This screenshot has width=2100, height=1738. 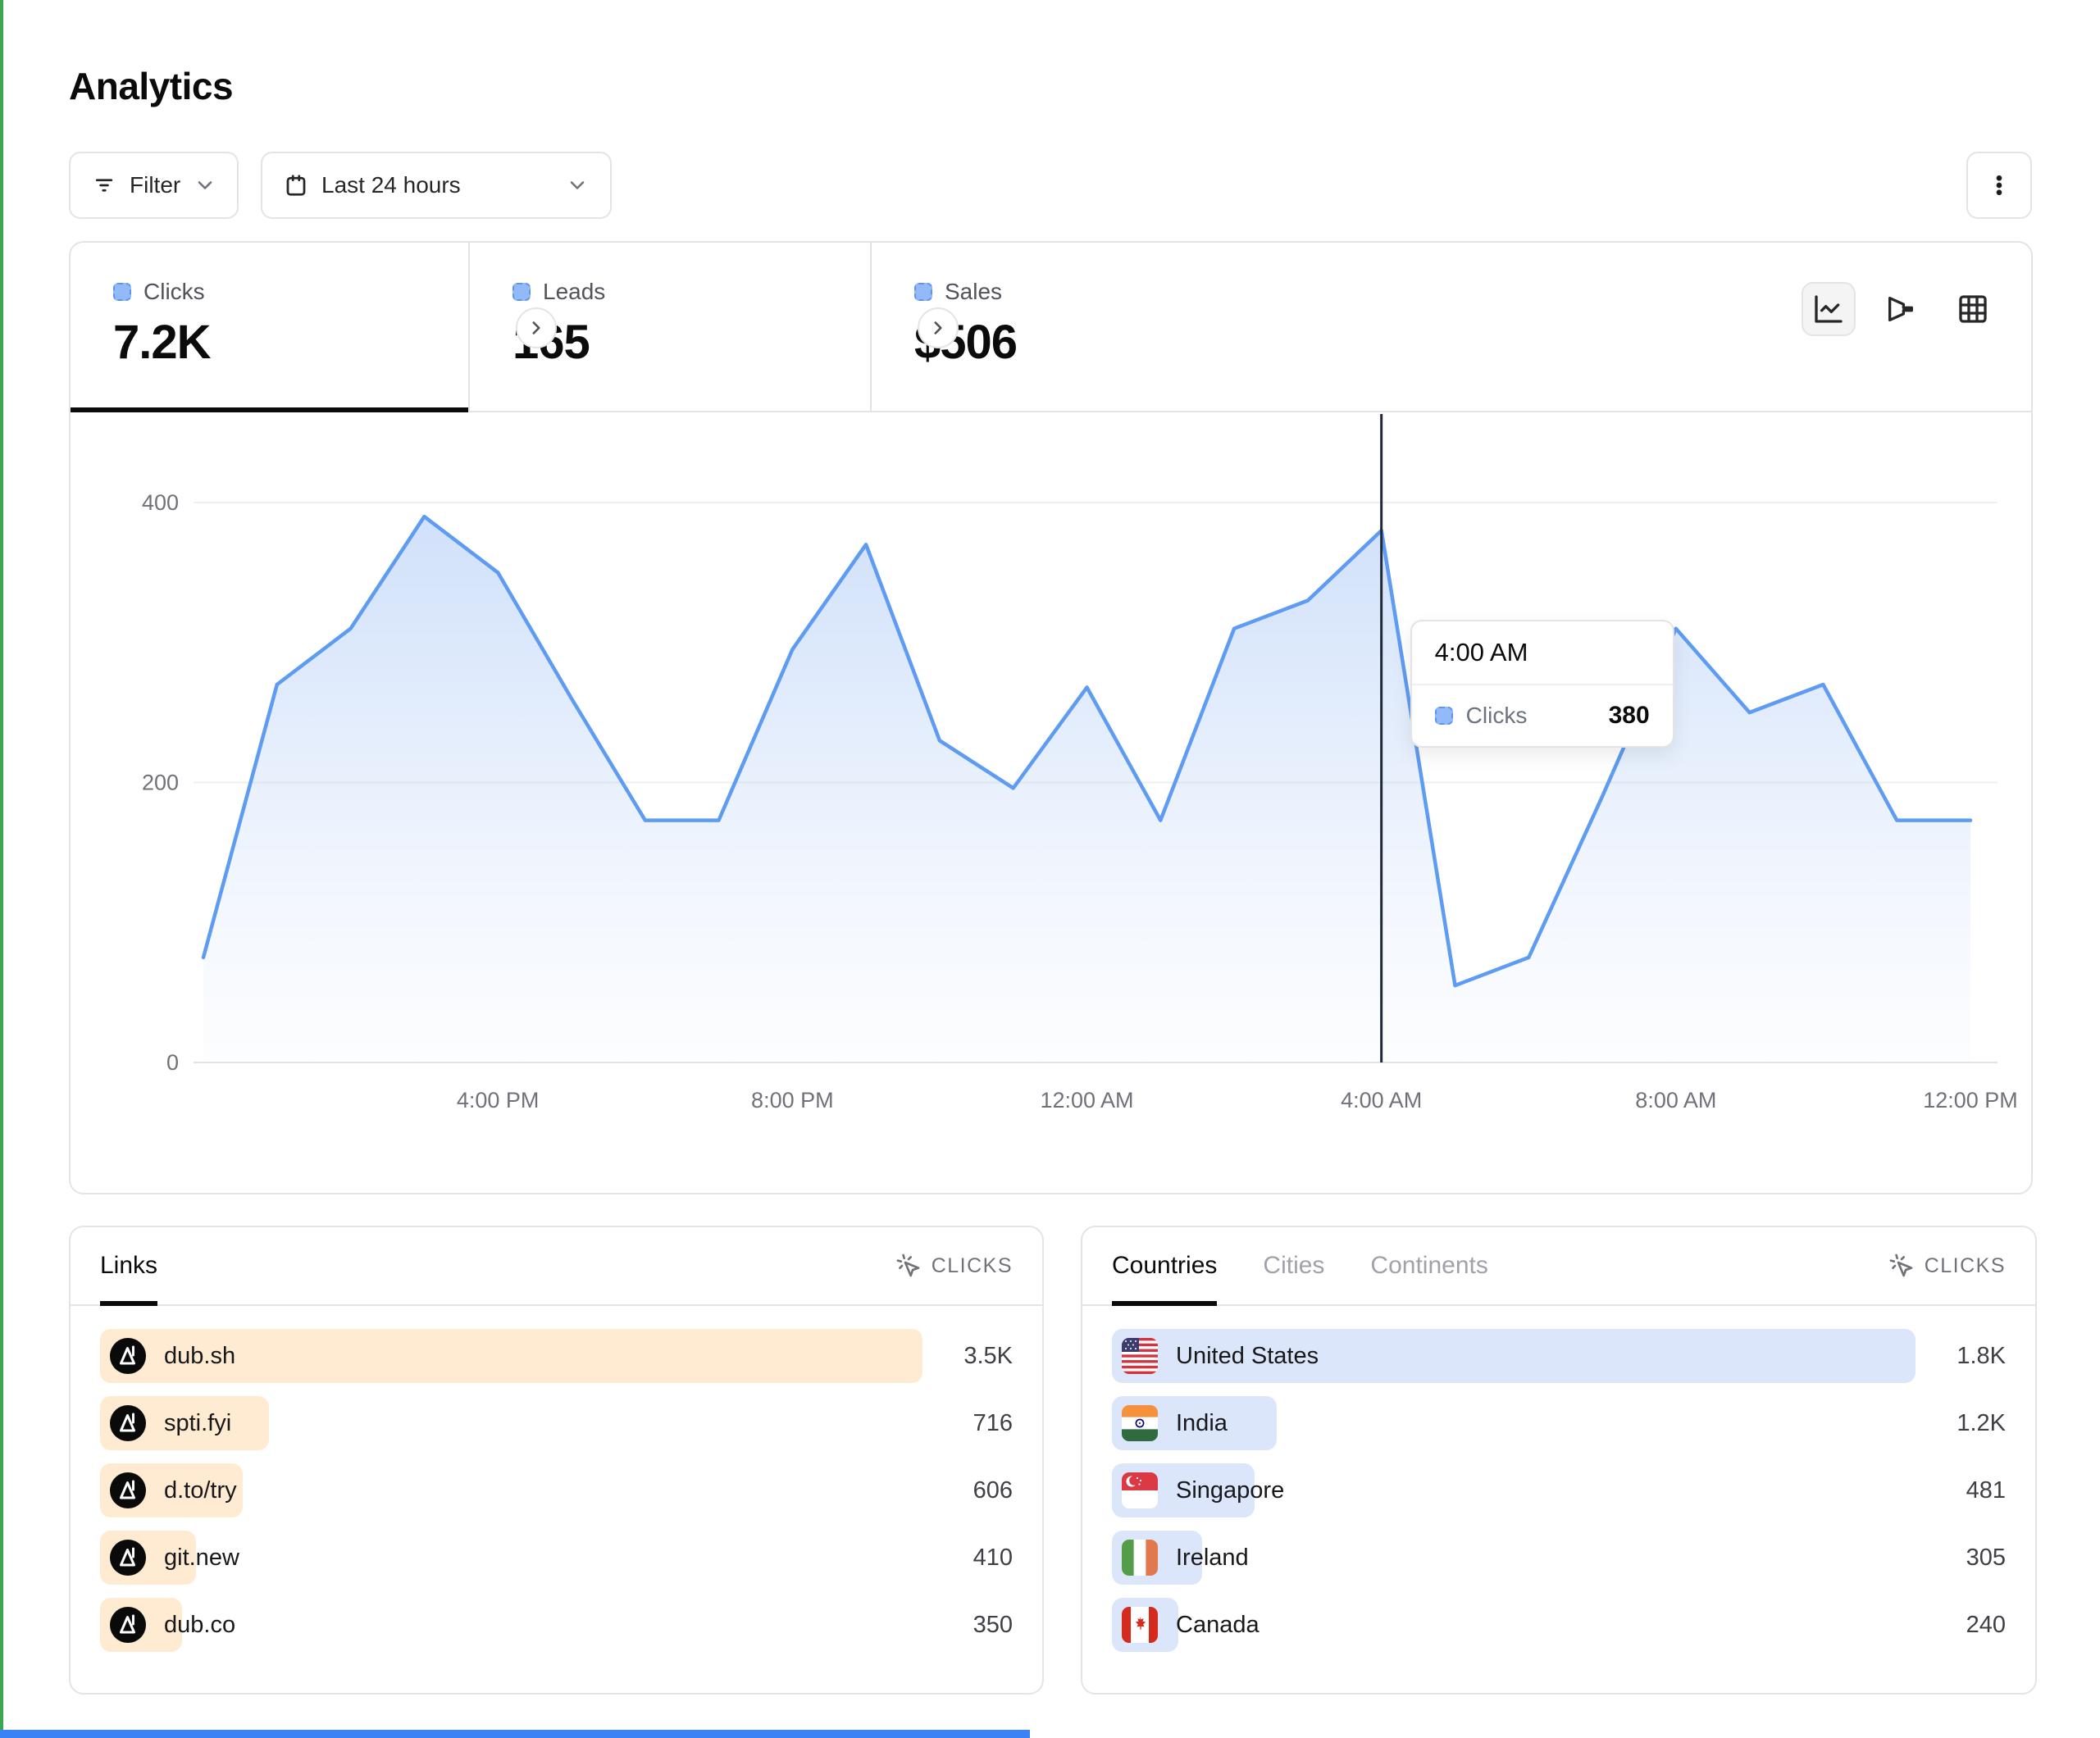 I want to click on expand-clicks-button, so click(x=536, y=327).